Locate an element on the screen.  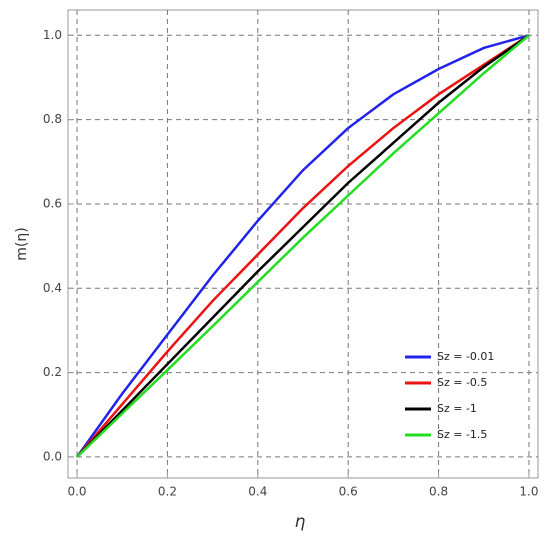
x-tick-label: 0.4 is located at coordinates (257, 492).